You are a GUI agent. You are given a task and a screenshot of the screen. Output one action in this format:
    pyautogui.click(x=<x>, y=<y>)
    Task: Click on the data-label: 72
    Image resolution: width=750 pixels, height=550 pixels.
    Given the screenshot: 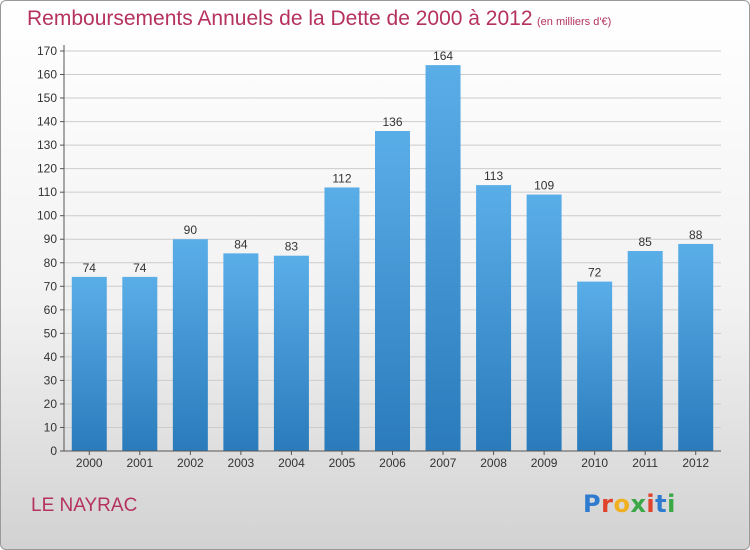 What is the action you would take?
    pyautogui.click(x=595, y=273)
    